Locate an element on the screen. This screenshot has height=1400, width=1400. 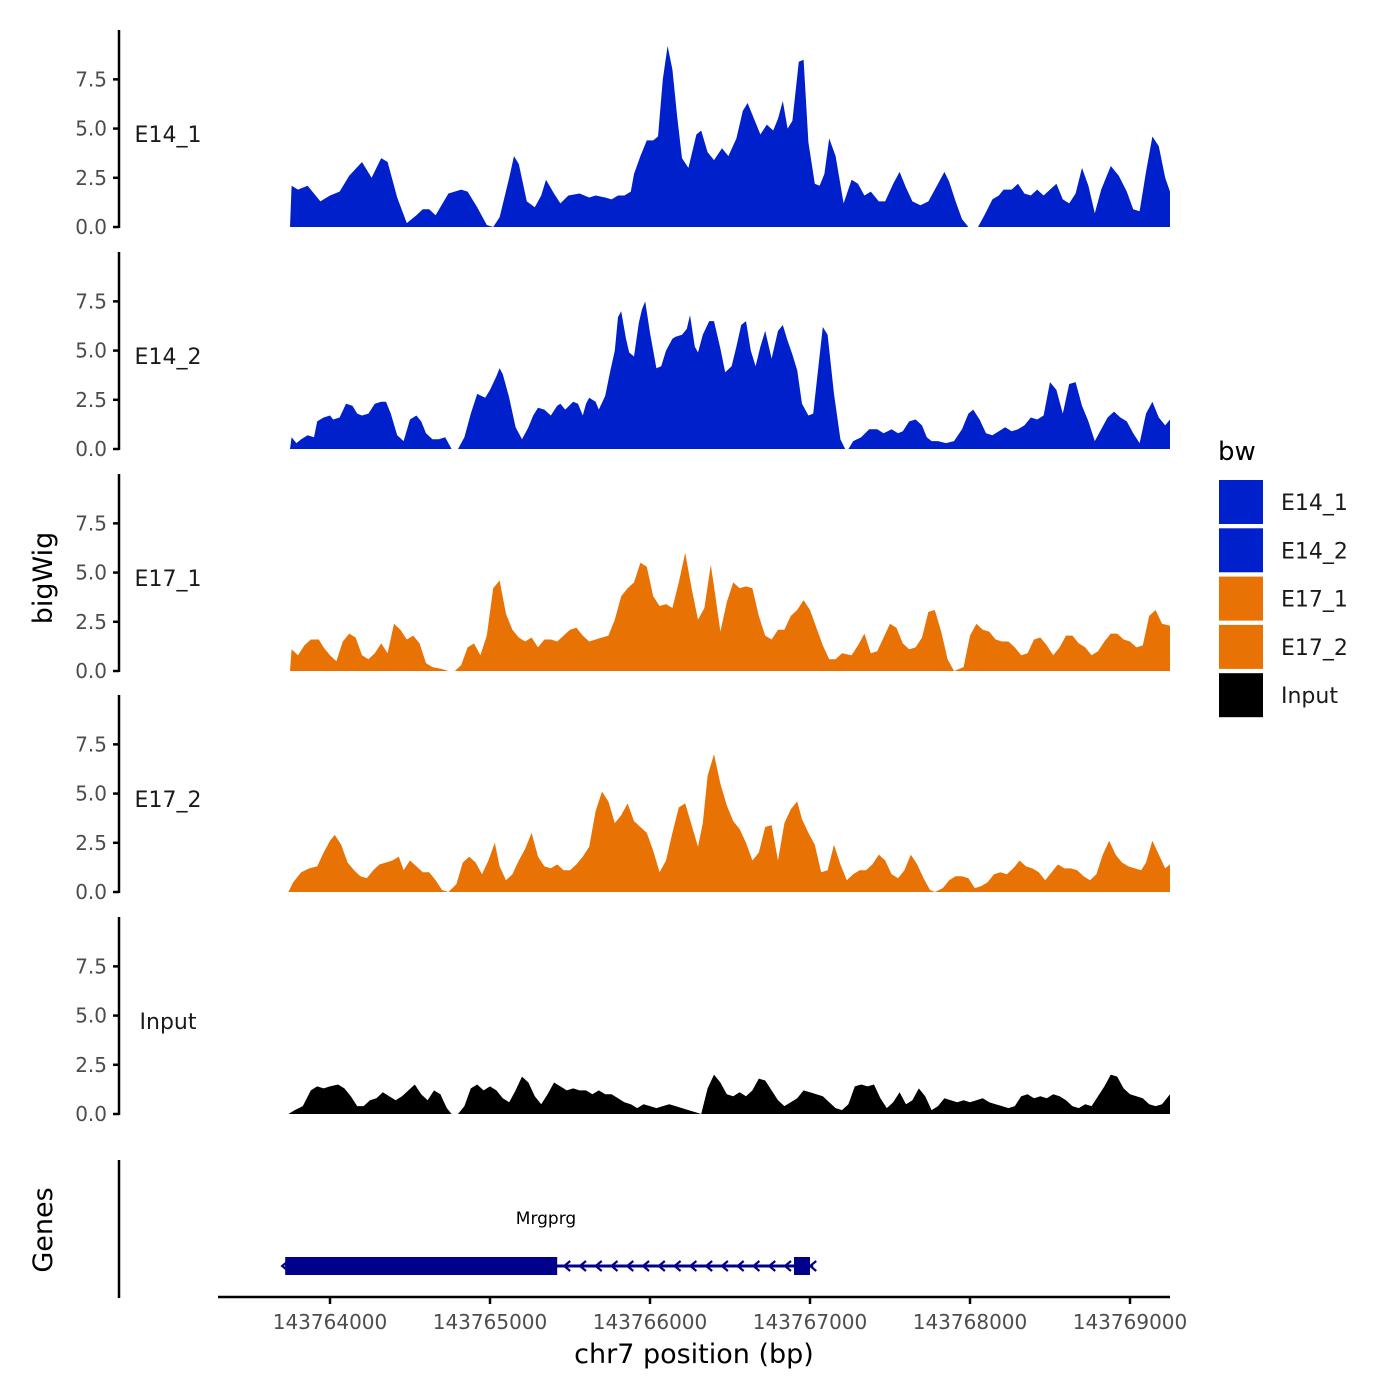
legend-label-E17_2: E17_2 is located at coordinates (1314, 648).